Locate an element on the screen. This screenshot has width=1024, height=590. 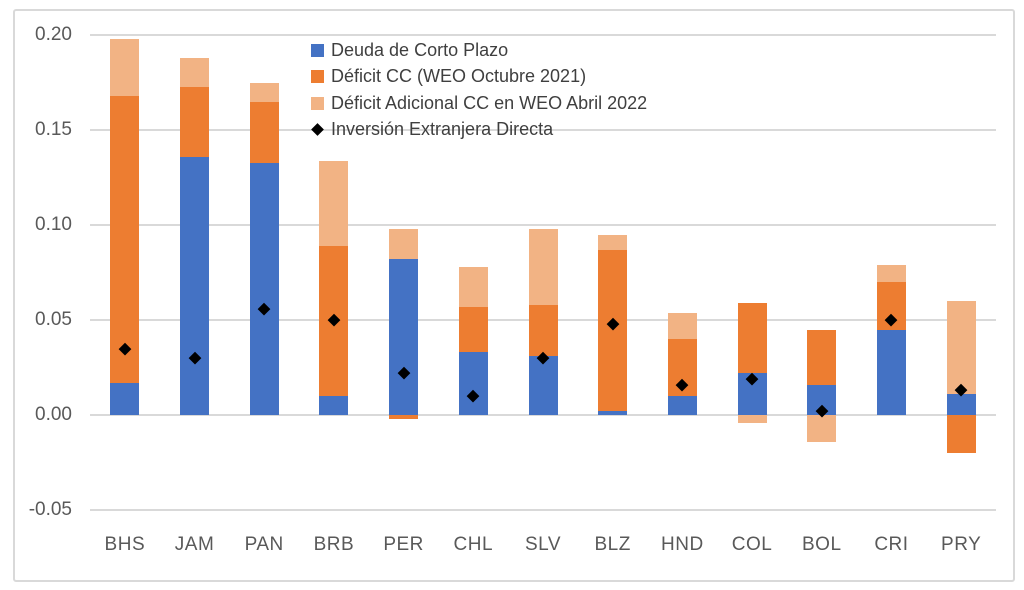
legend-label-deuda: Deuda de Corto Plazo is located at coordinates (420, 49).